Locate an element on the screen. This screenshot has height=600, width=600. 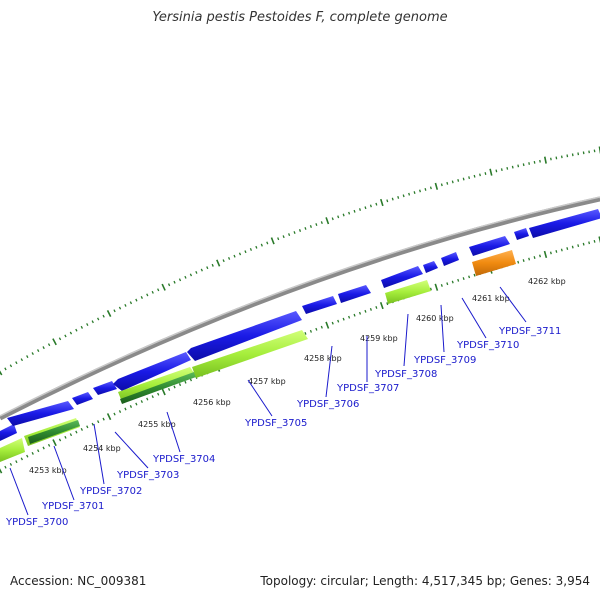
gene-feature-light is located at coordinates (408, 292).